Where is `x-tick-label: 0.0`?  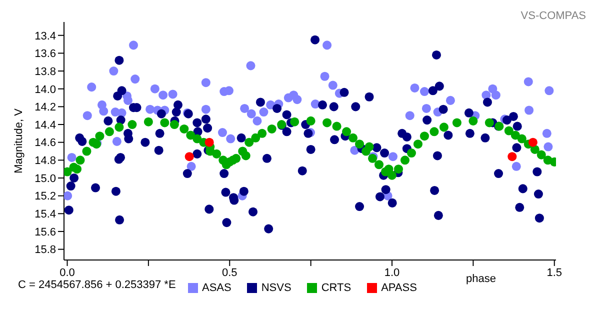
x-tick-label: 0.0 is located at coordinates (67, 272).